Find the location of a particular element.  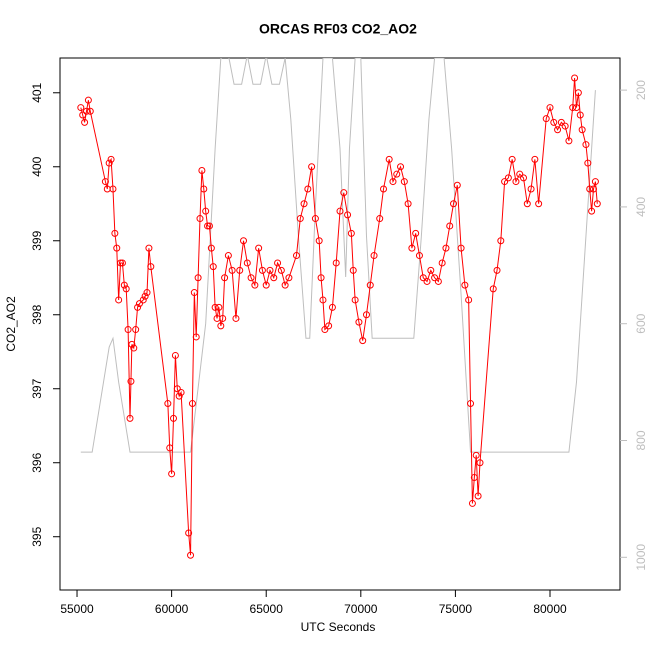

x-tick-label: 80000 is located at coordinates (550, 609).